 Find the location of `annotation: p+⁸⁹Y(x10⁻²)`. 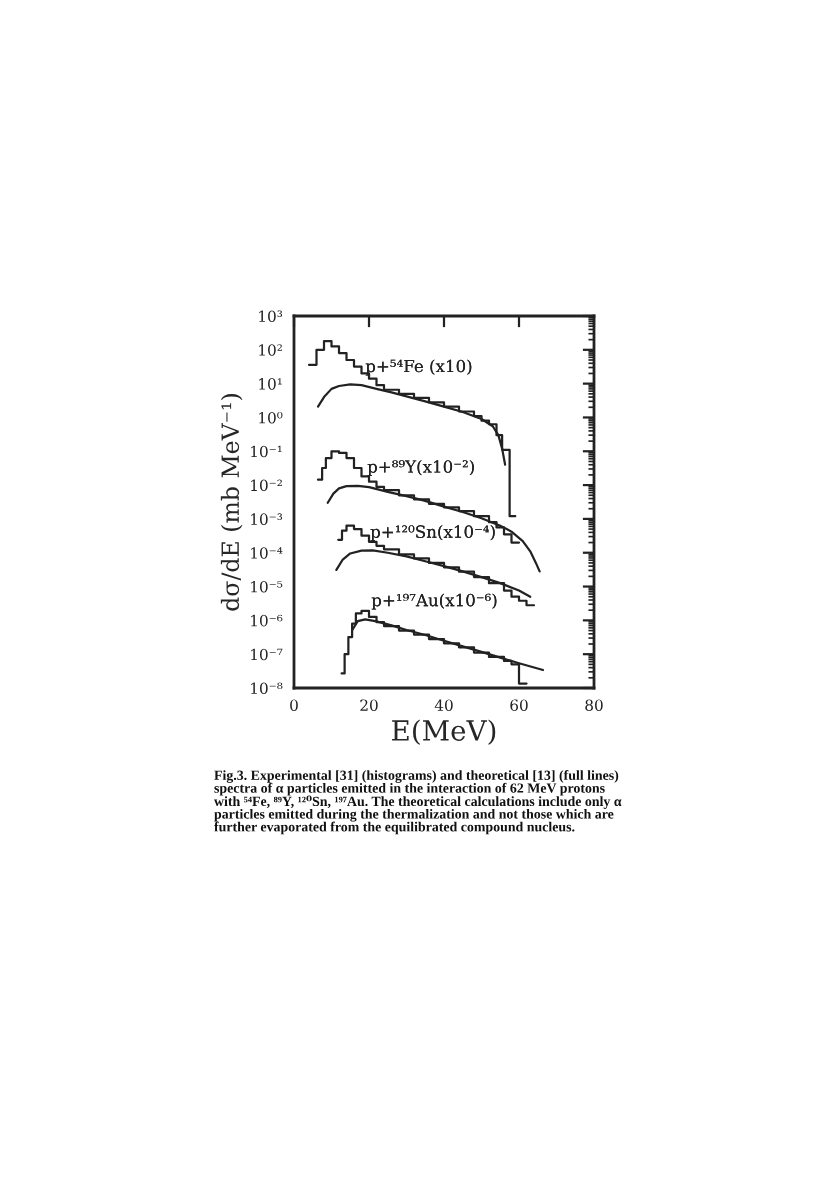

annotation: p+⁸⁹Y(x10⁻²) is located at coordinates (420, 468).